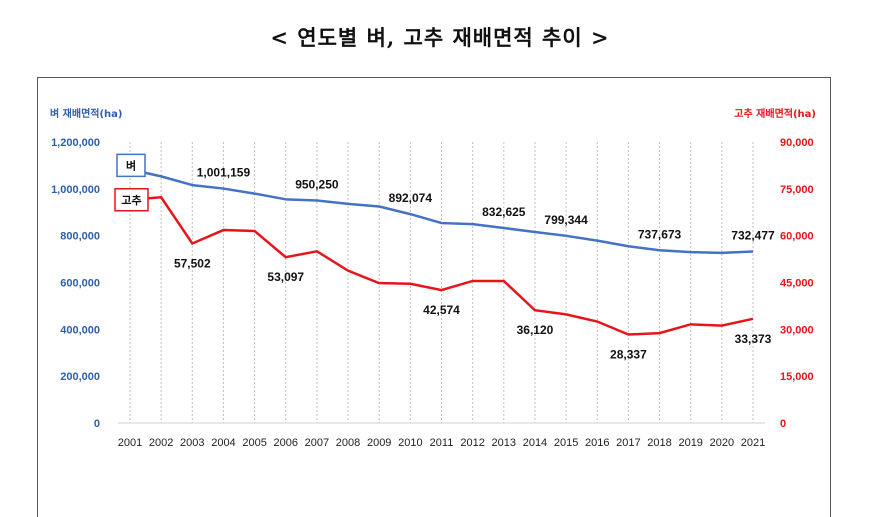 The height and width of the screenshot is (517, 880). Describe the element at coordinates (753, 235) in the screenshot. I see `data-label-rice: 732,477` at that location.